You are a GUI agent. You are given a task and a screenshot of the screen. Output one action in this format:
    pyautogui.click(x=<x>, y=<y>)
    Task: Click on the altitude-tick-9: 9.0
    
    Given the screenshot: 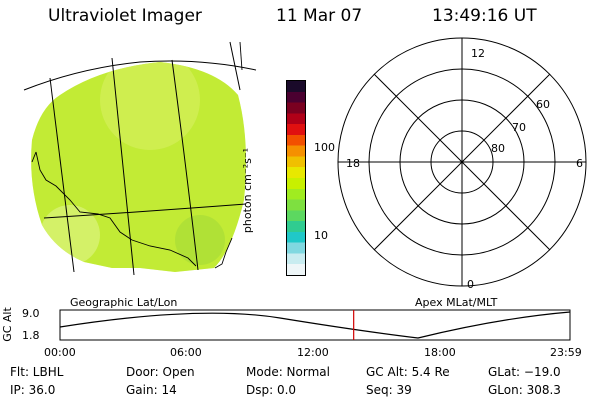 What is the action you would take?
    pyautogui.click(x=31, y=313)
    